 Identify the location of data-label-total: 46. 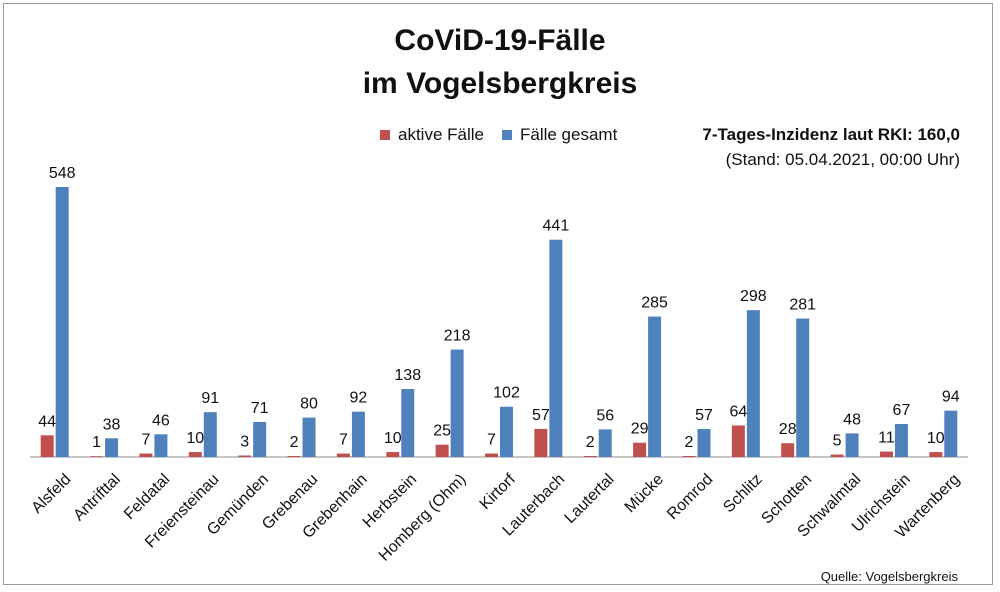
(161, 420).